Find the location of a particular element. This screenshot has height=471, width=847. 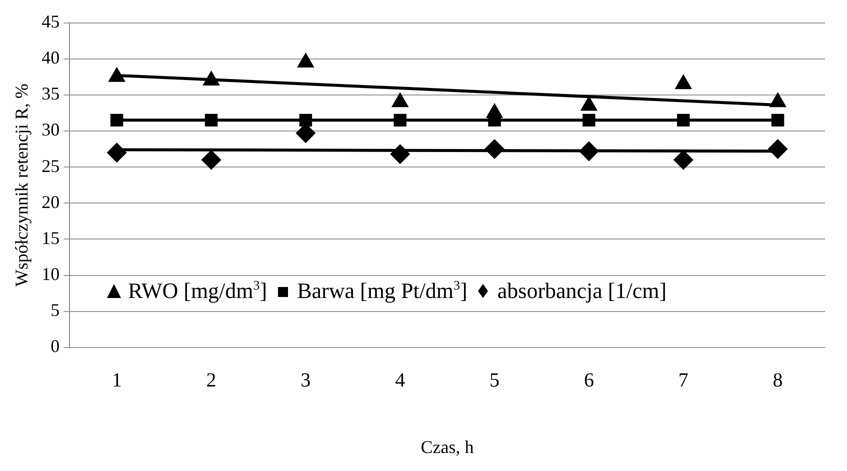

x-tick-label: 8 is located at coordinates (777, 381).